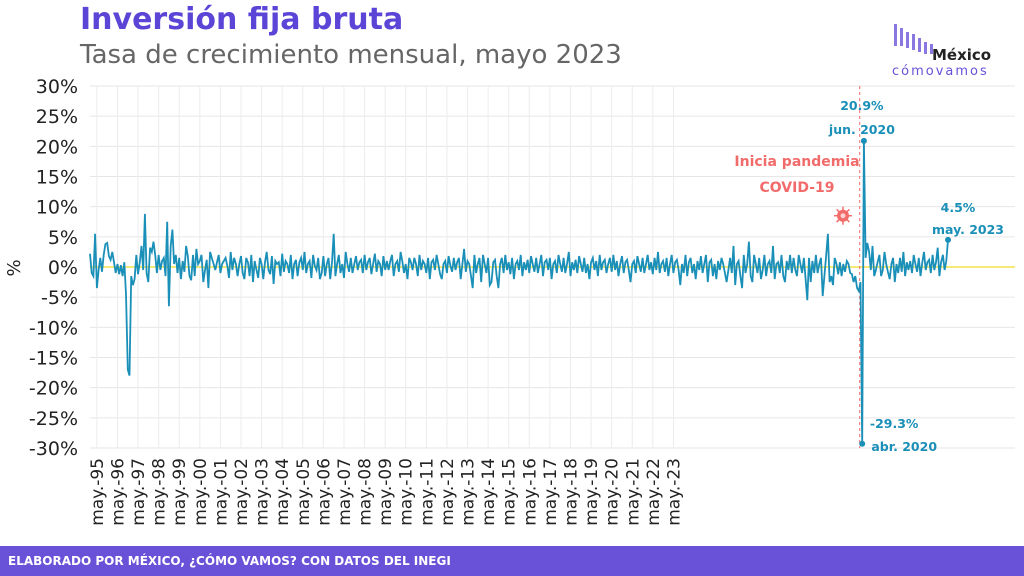  What do you see at coordinates (407, 492) in the screenshot?
I see `x-tick-label: may.-10` at bounding box center [407, 492].